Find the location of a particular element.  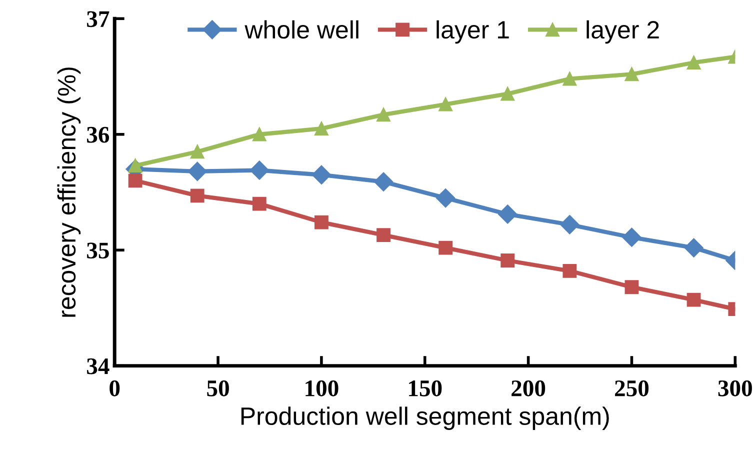

x-axis-title: Production well segment span(m) is located at coordinates (425, 418).